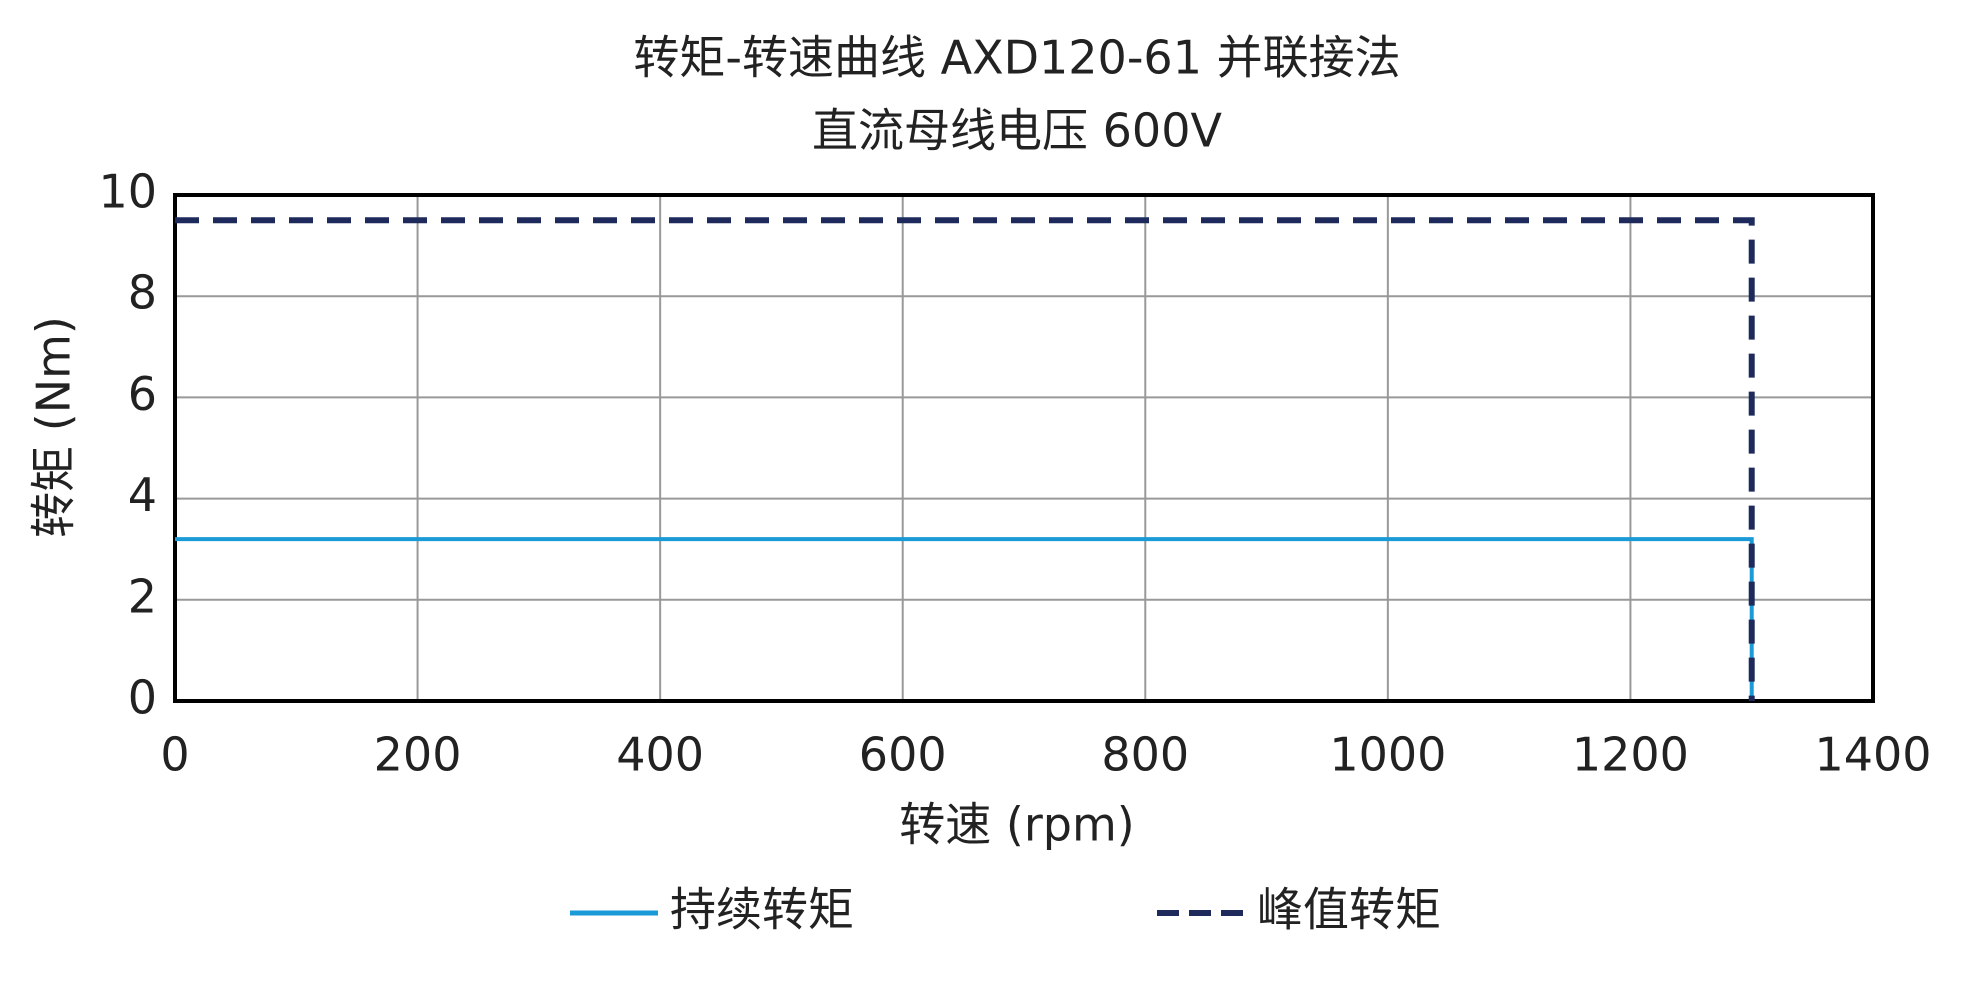 The image size is (1988, 996). I want to click on y-tick-label: 2, so click(142, 596).